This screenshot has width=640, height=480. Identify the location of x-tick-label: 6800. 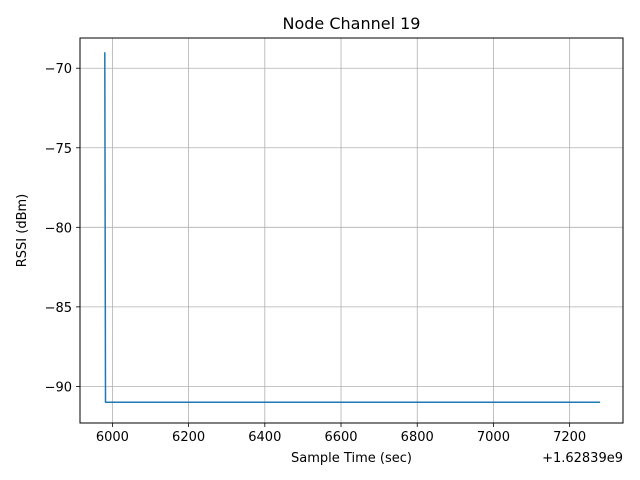
(417, 437).